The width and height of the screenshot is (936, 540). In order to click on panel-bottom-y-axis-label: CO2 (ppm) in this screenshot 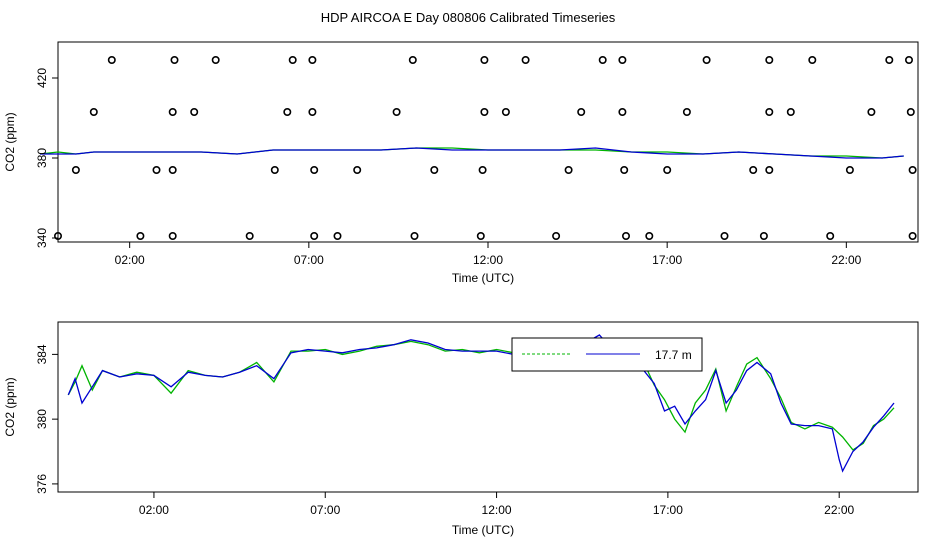, I will do `click(10, 406)`.